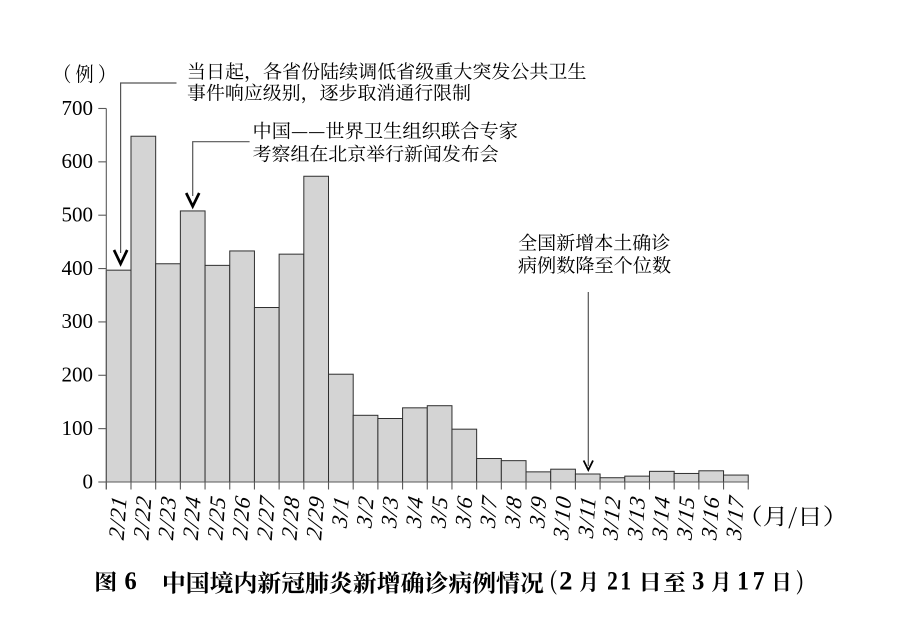 The width and height of the screenshot is (900, 636). I want to click on svg-text: 3/11, so click(587, 517).